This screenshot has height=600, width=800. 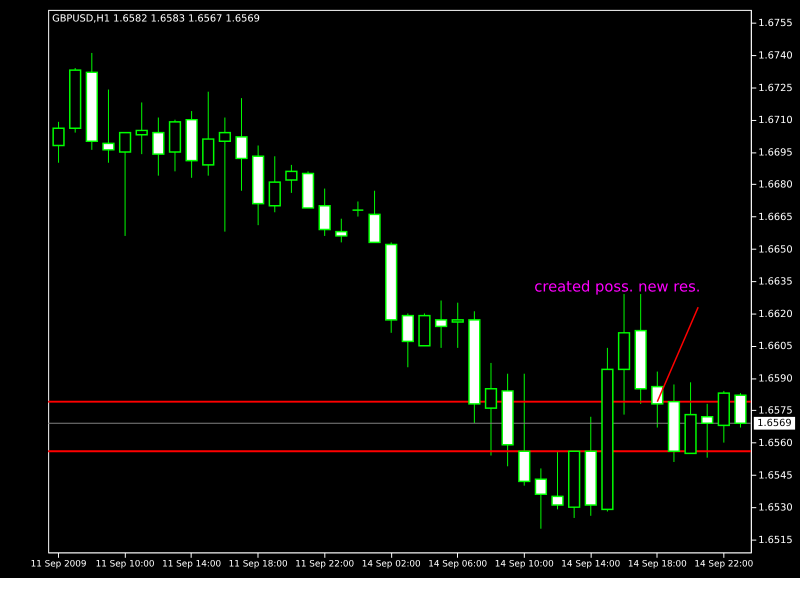 What do you see at coordinates (591, 565) in the screenshot?
I see `x-tick-label: 14 Sep 14:00` at bounding box center [591, 565].